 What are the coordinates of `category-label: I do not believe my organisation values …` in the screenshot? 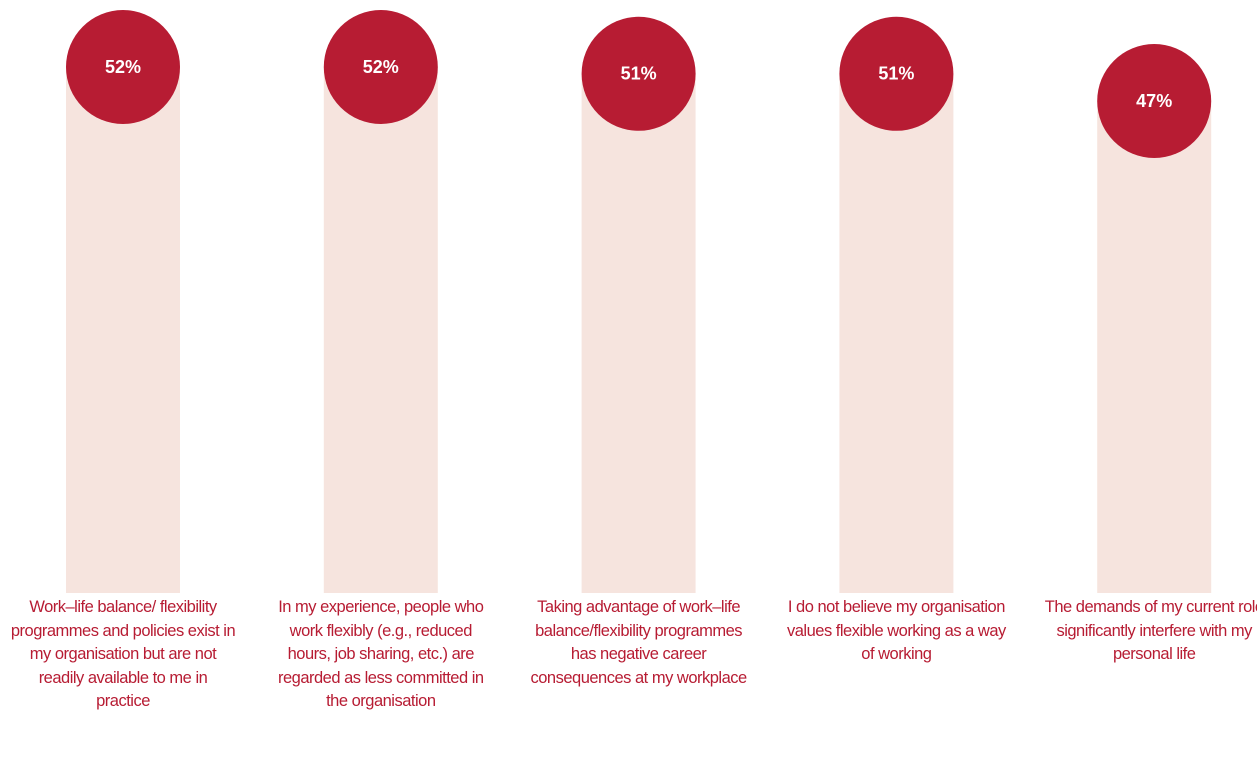 It's located at (896, 631).